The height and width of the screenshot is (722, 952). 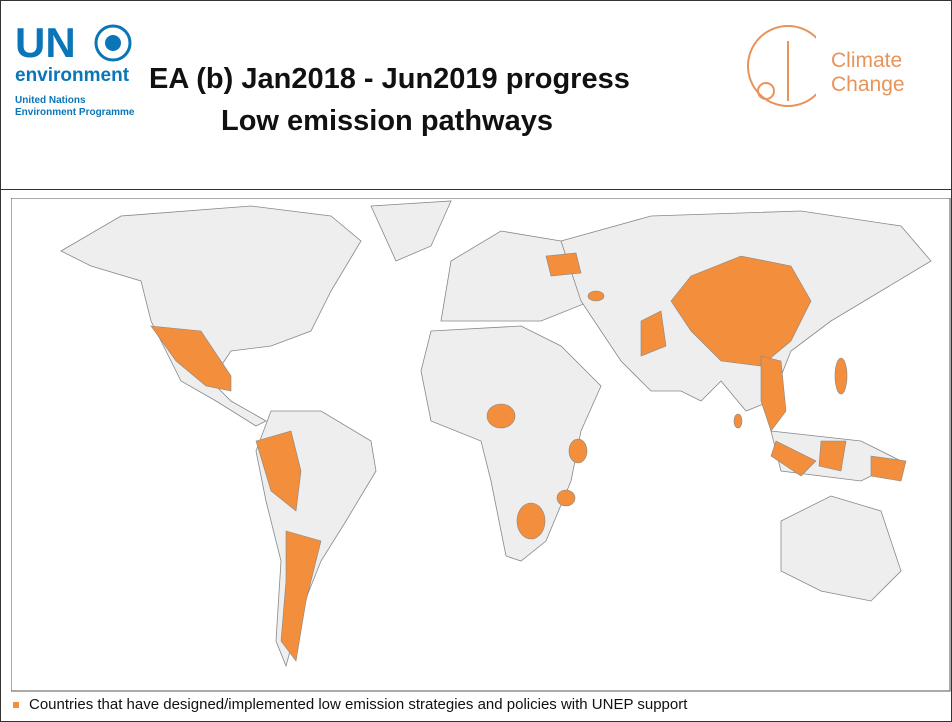 I want to click on logo-line2: Environment Programme, so click(x=75, y=112).